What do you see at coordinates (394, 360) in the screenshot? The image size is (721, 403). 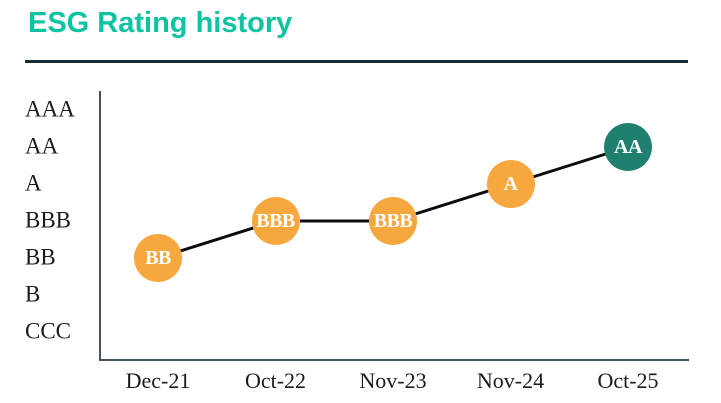 I see `x-axis-line` at bounding box center [394, 360].